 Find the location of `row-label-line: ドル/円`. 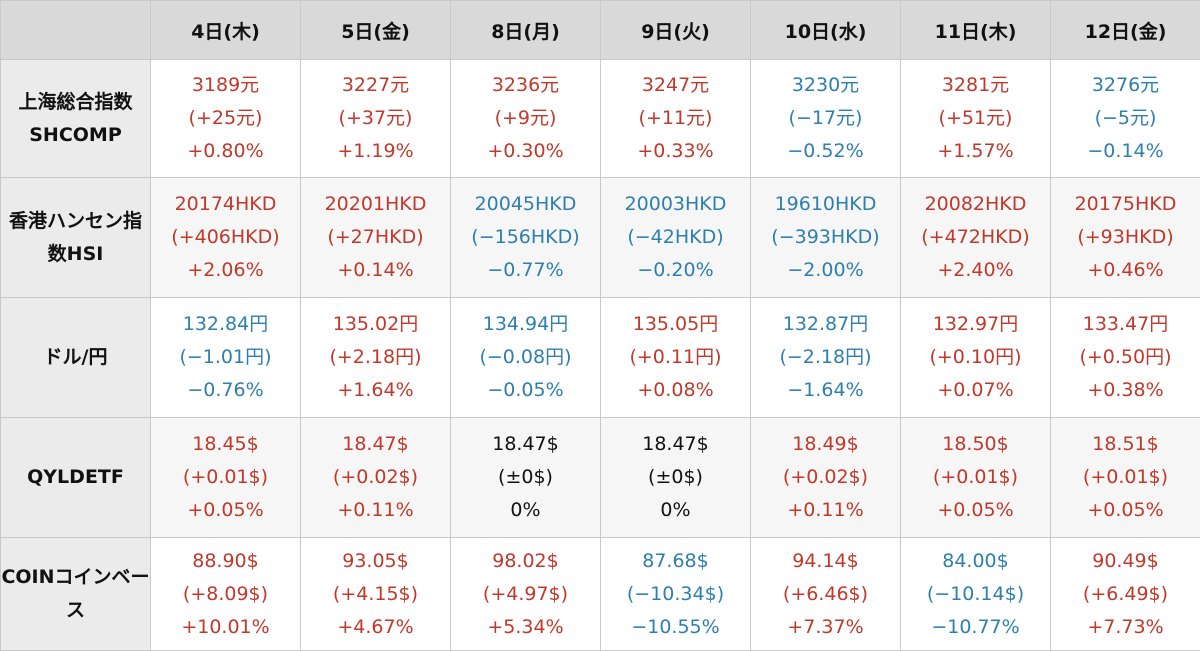

row-label-line: ドル/円 is located at coordinates (76, 357).